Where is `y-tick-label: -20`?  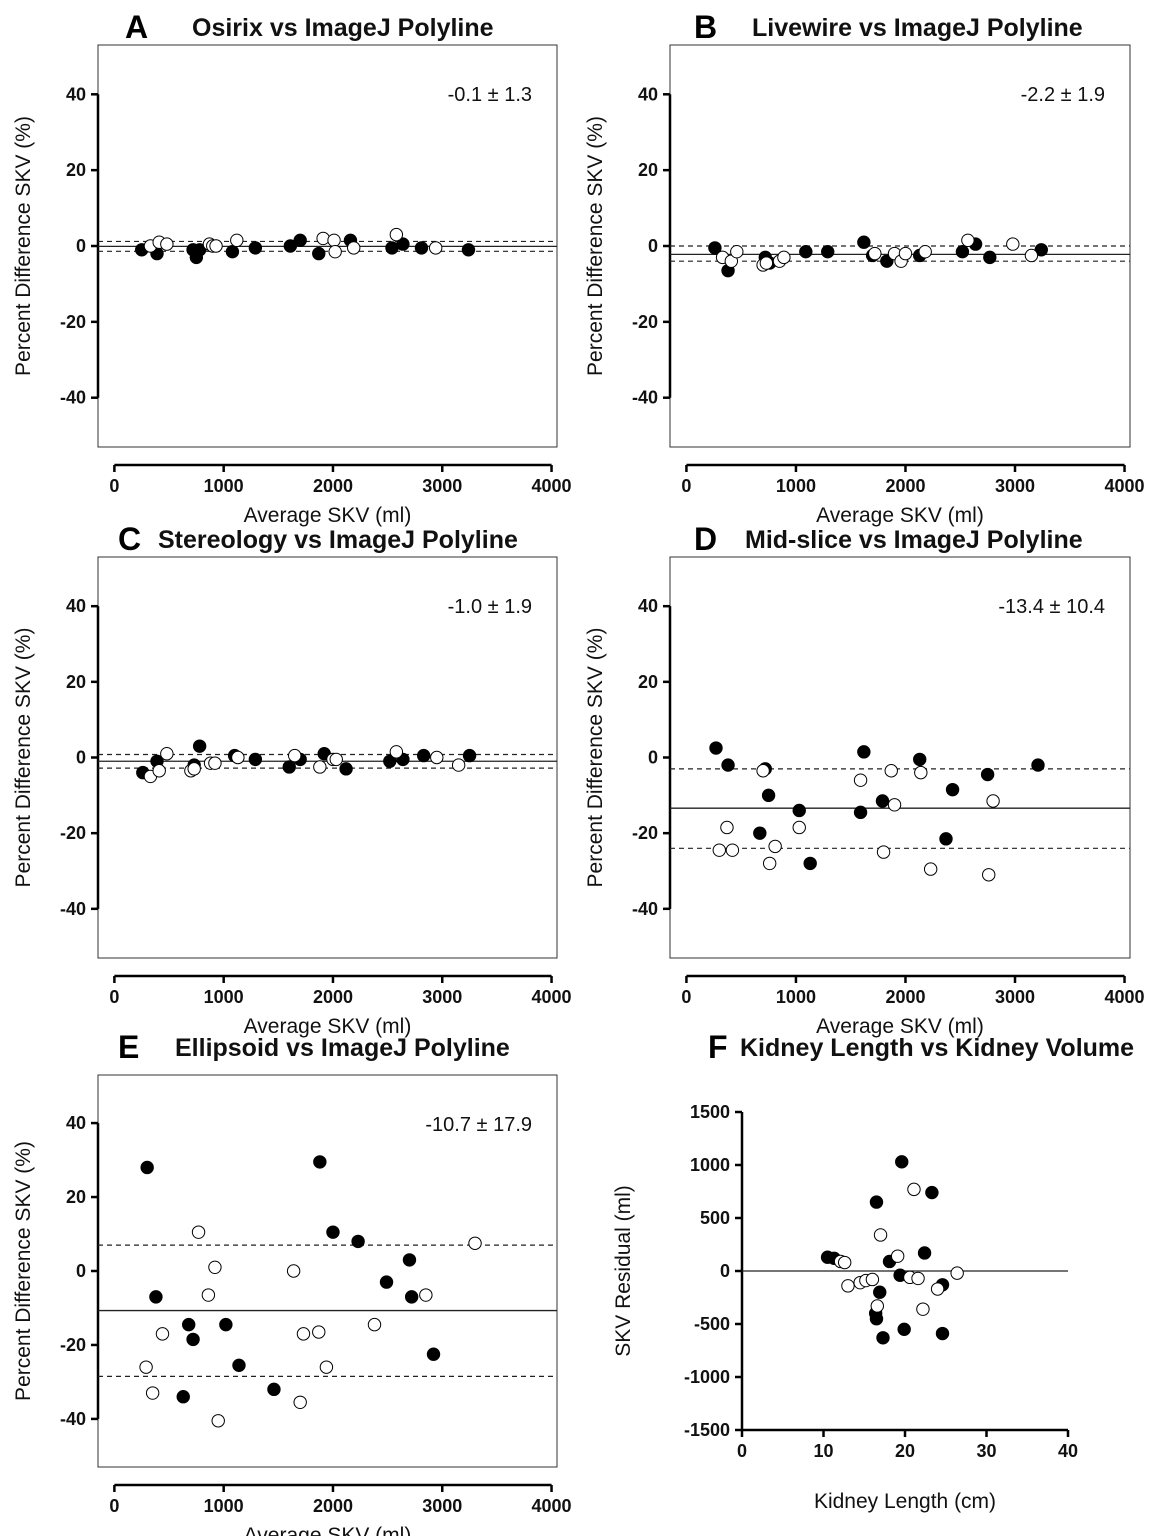
y-tick-label: -20 is located at coordinates (73, 322).